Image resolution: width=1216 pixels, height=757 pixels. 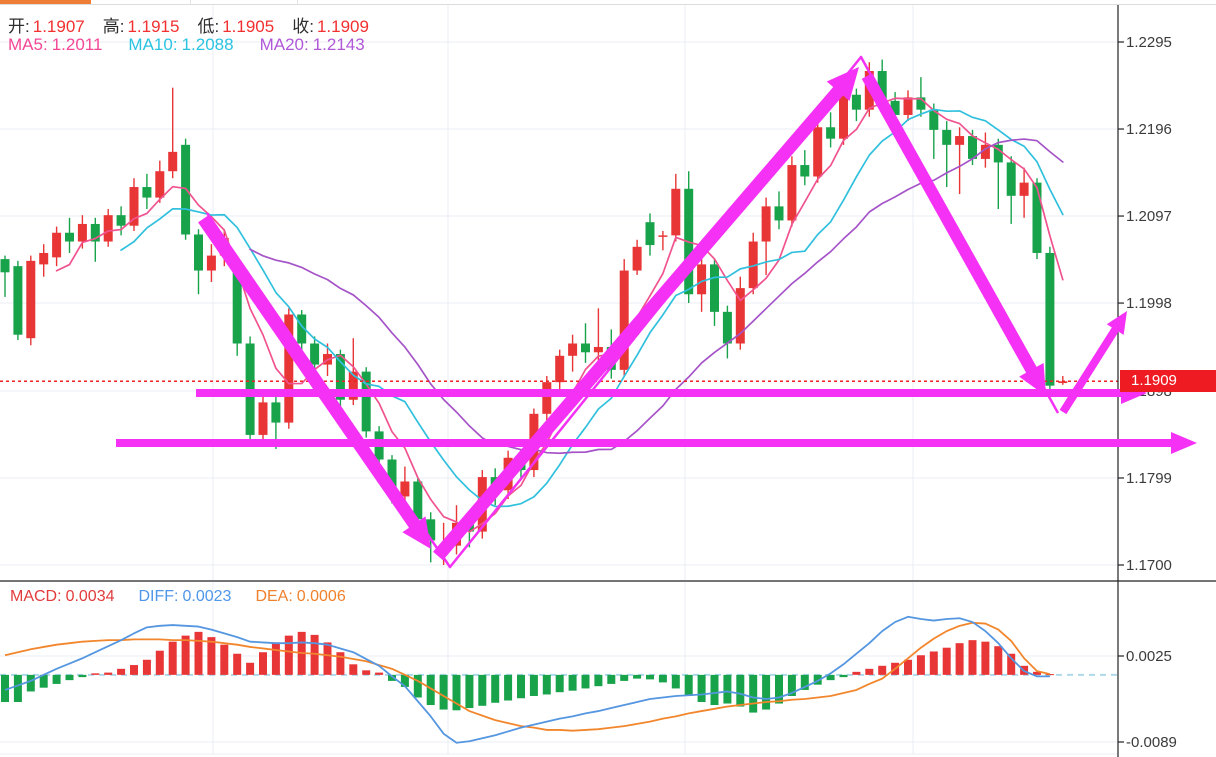 I want to click on price-tick-label: 1.2295, so click(x=1149, y=42).